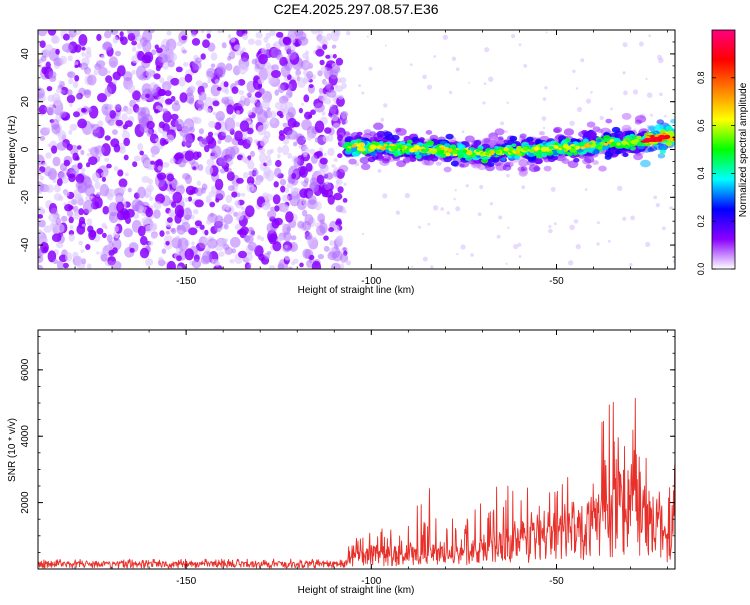 Image resolution: width=750 pixels, height=605 pixels. Describe the element at coordinates (743, 149) in the screenshot. I see `colorbar-label: Normalized spectral amplitude` at that location.